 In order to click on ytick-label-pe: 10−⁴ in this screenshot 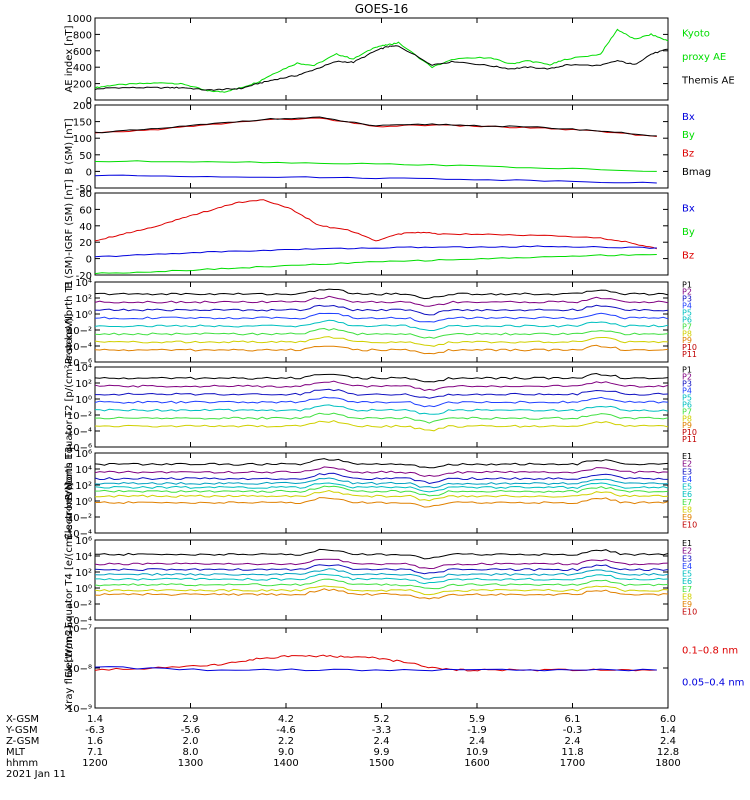, I will do `click(79, 432)`.